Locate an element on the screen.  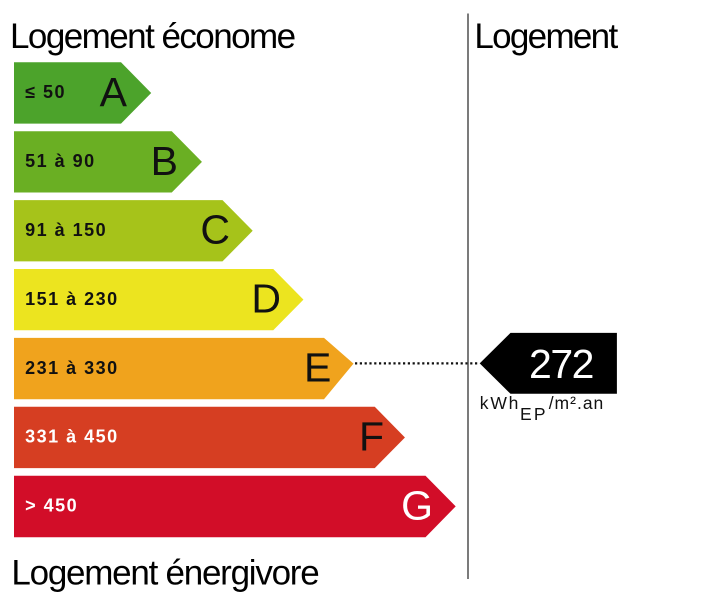
svg-text: F is located at coordinates (371, 436).